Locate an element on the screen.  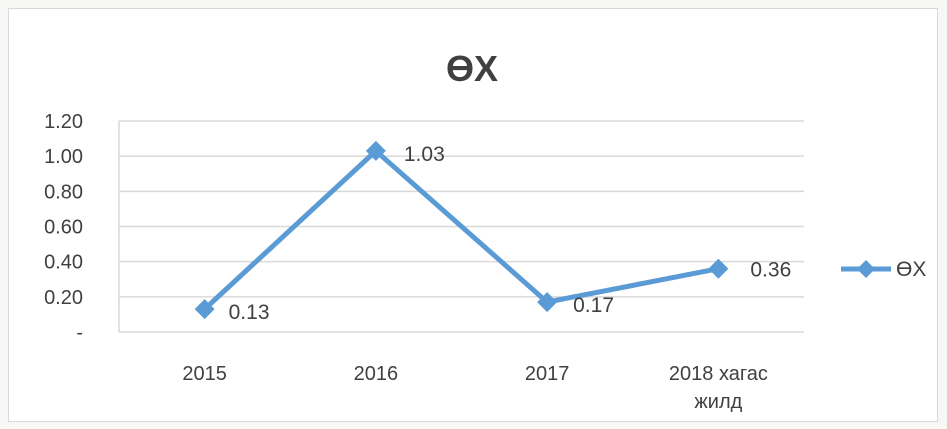
y-tick-label: 0.60 is located at coordinates (63, 228).